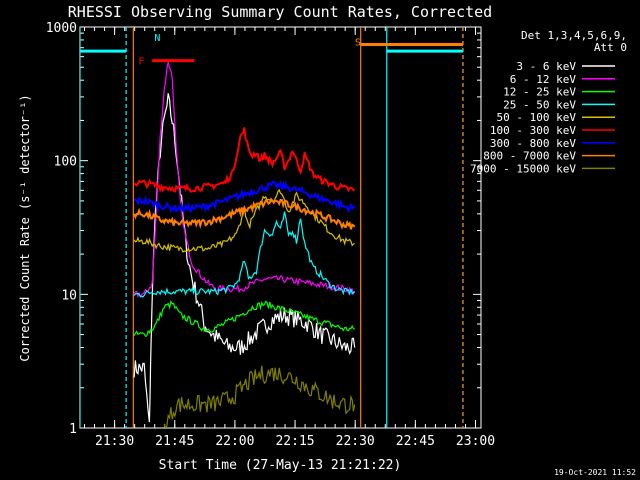 The image size is (640, 480). Describe the element at coordinates (475, 441) in the screenshot. I see `x-tick-label: 23:00` at that location.